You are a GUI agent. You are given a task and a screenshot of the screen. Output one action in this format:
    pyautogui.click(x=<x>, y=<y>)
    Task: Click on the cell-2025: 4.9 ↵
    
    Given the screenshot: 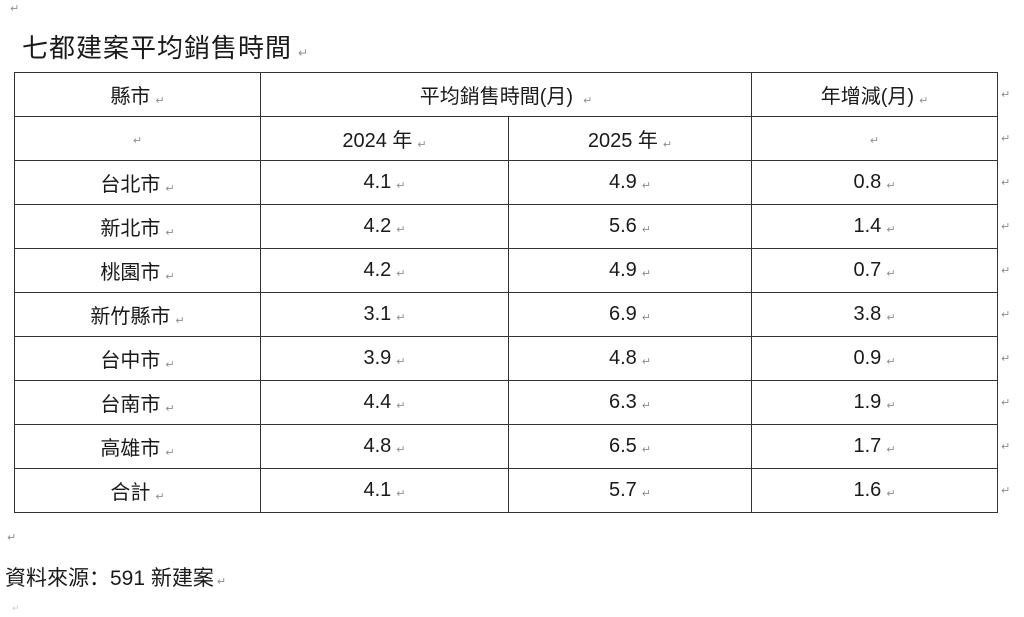 What is the action you would take?
    pyautogui.click(x=630, y=270)
    